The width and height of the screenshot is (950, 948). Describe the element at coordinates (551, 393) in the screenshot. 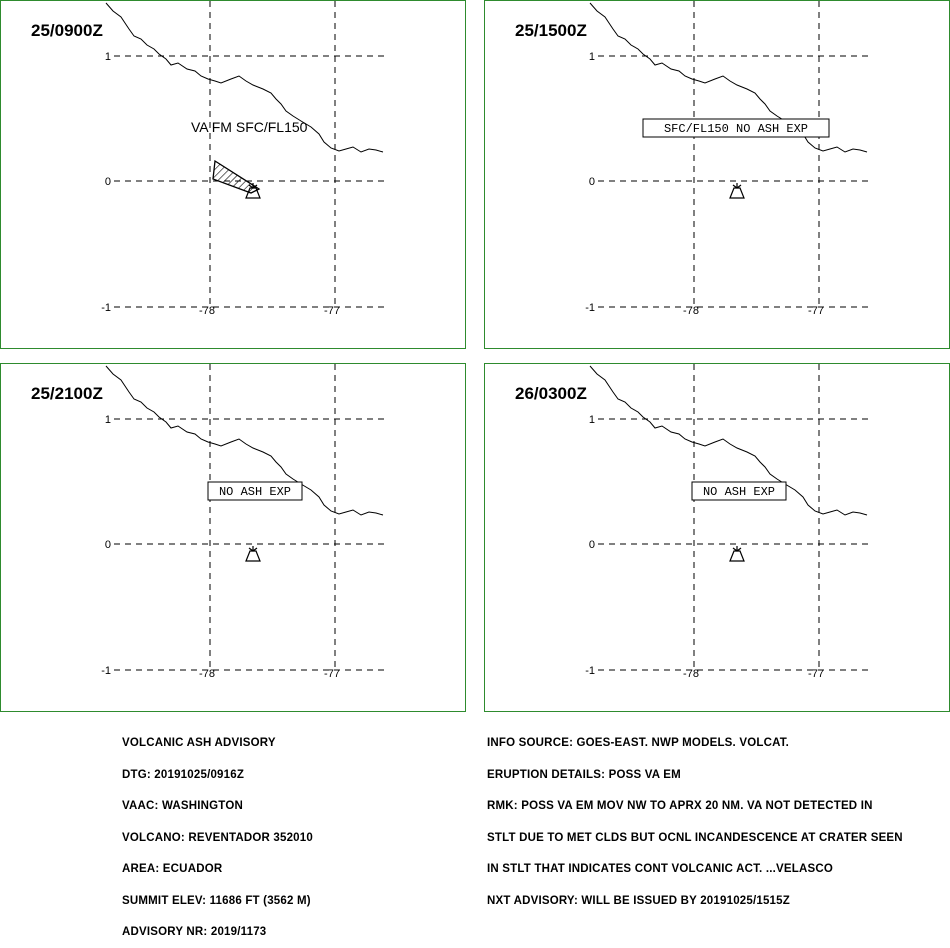

I see `forecast-time-label: 26/0300Z` at that location.